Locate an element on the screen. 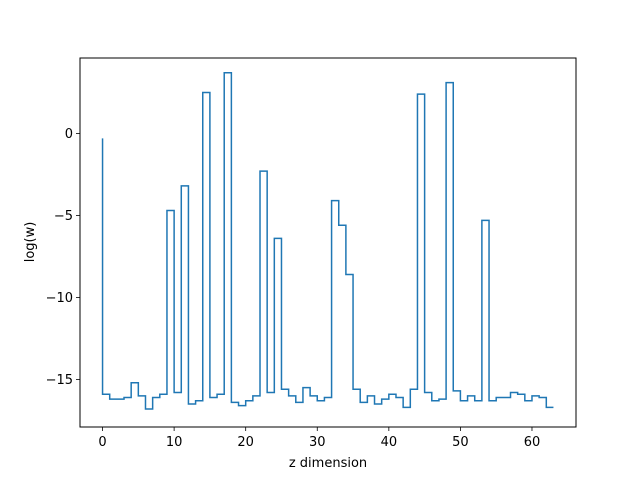  y-tick-label: −10 is located at coordinates (59, 298).